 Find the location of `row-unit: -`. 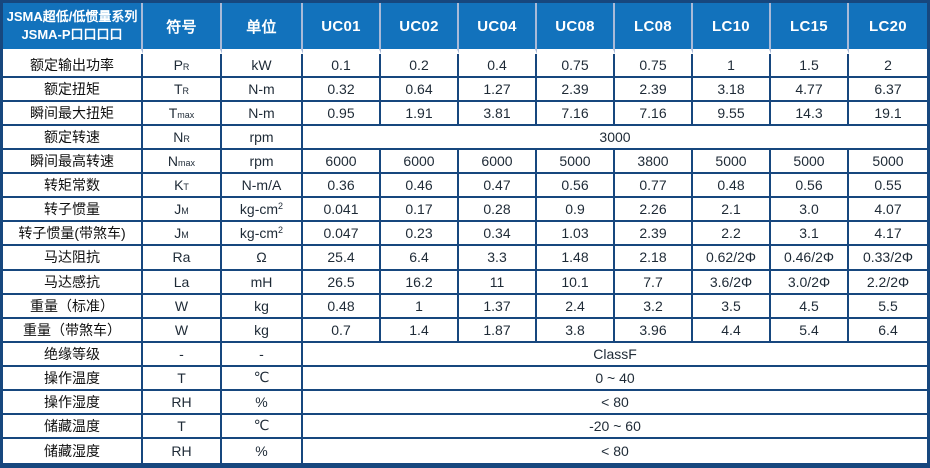

row-unit: - is located at coordinates (262, 354).